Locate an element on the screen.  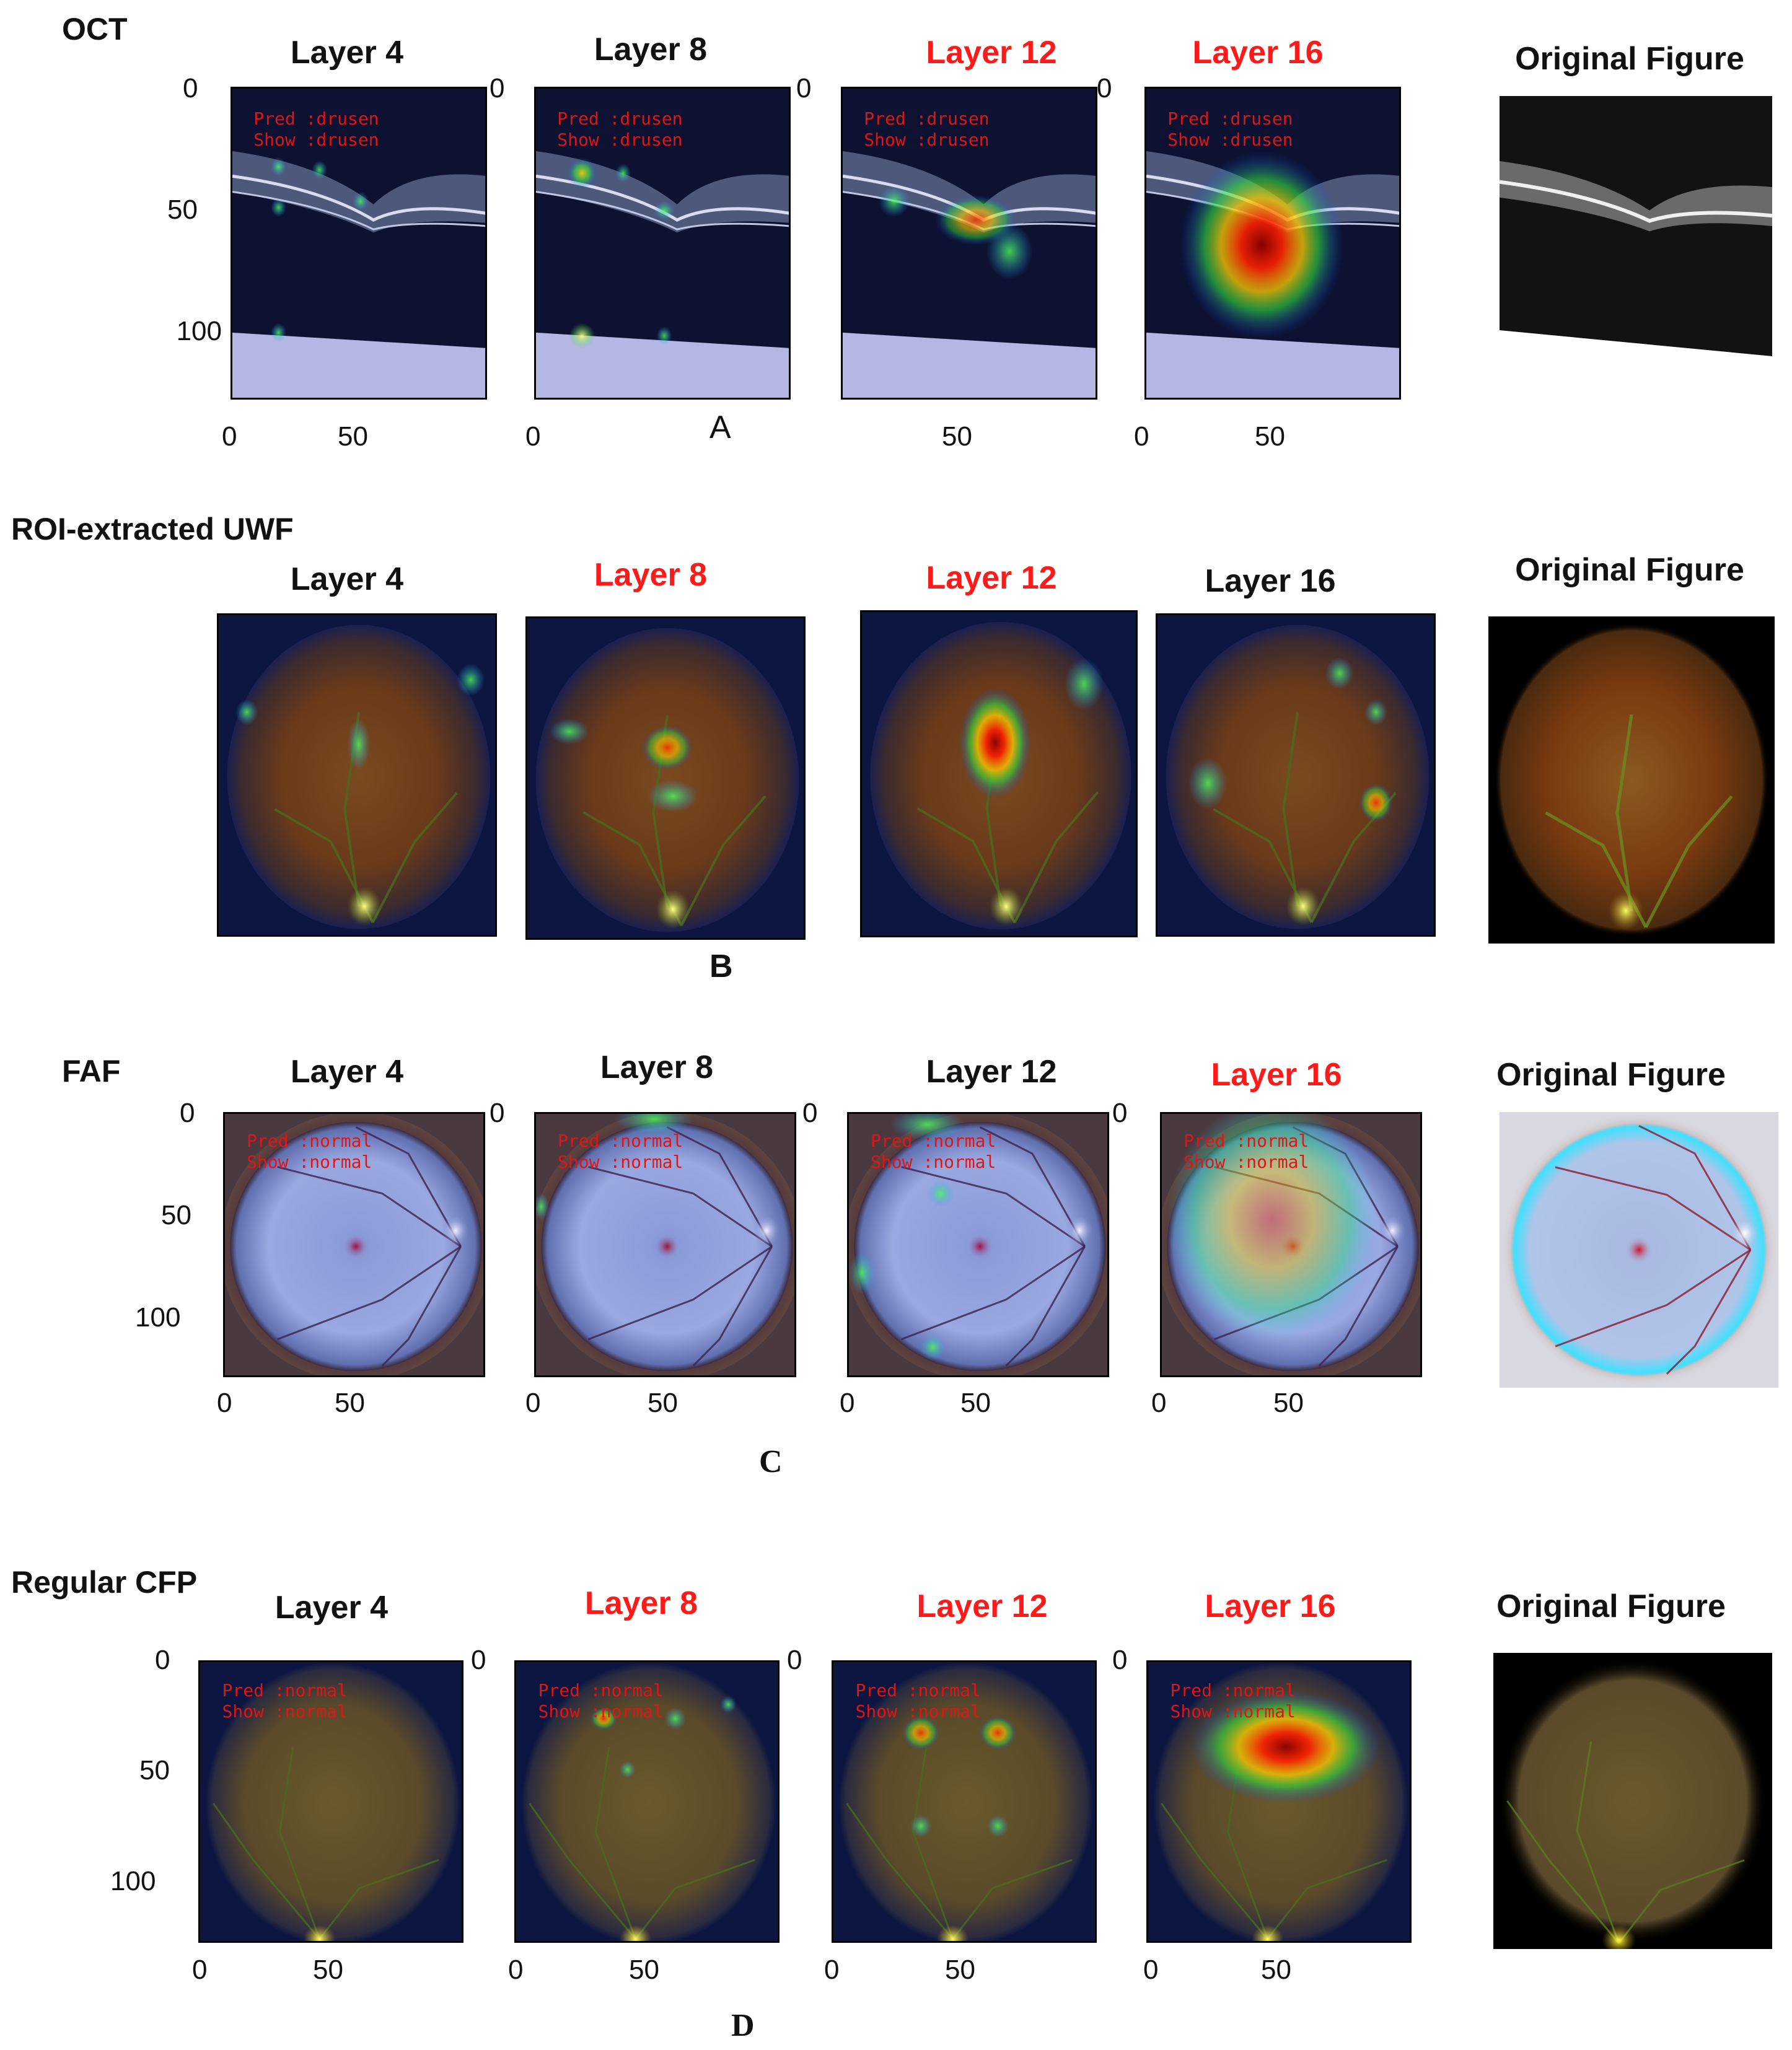
panel-title-a-layer4: Layer 4 is located at coordinates (347, 53).